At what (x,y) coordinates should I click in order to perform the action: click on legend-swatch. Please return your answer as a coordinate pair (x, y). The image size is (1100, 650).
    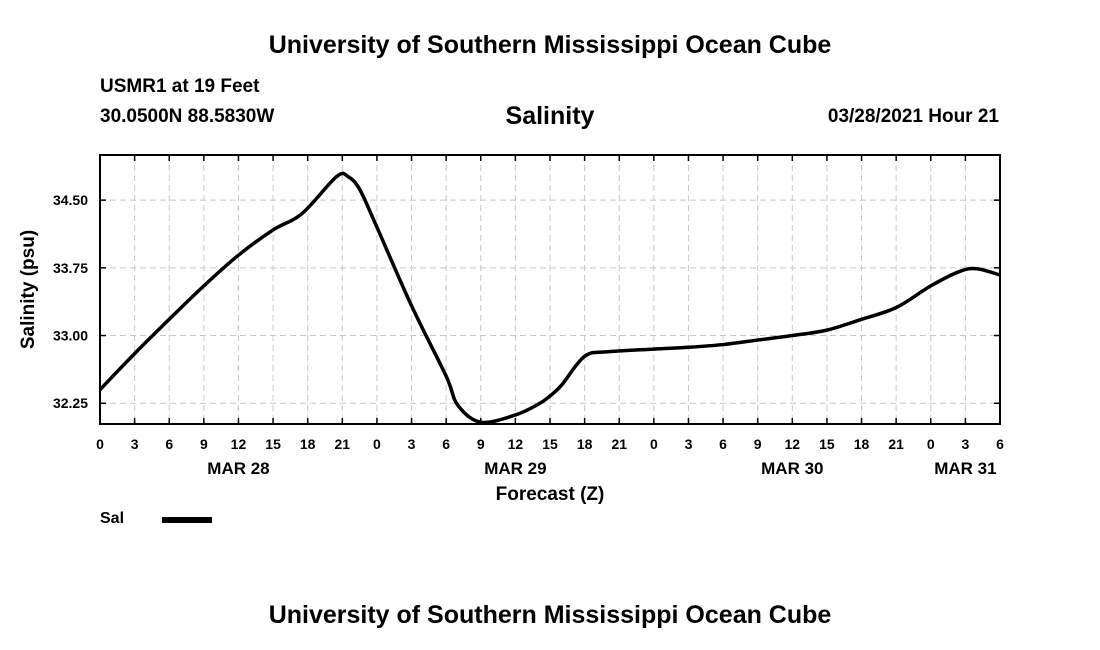
    Looking at the image, I should click on (187, 520).